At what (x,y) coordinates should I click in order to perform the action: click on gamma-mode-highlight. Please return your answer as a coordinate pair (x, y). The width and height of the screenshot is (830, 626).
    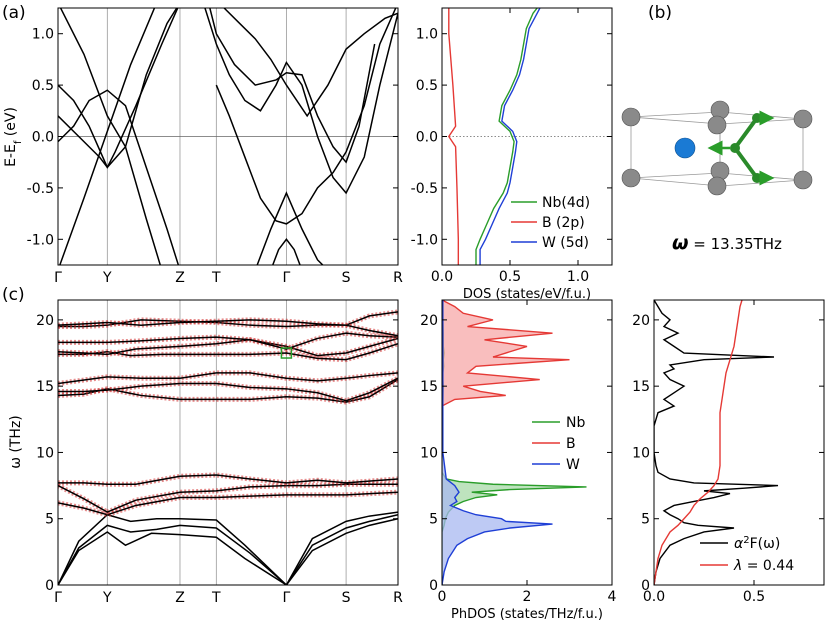
    Looking at the image, I should click on (286, 353).